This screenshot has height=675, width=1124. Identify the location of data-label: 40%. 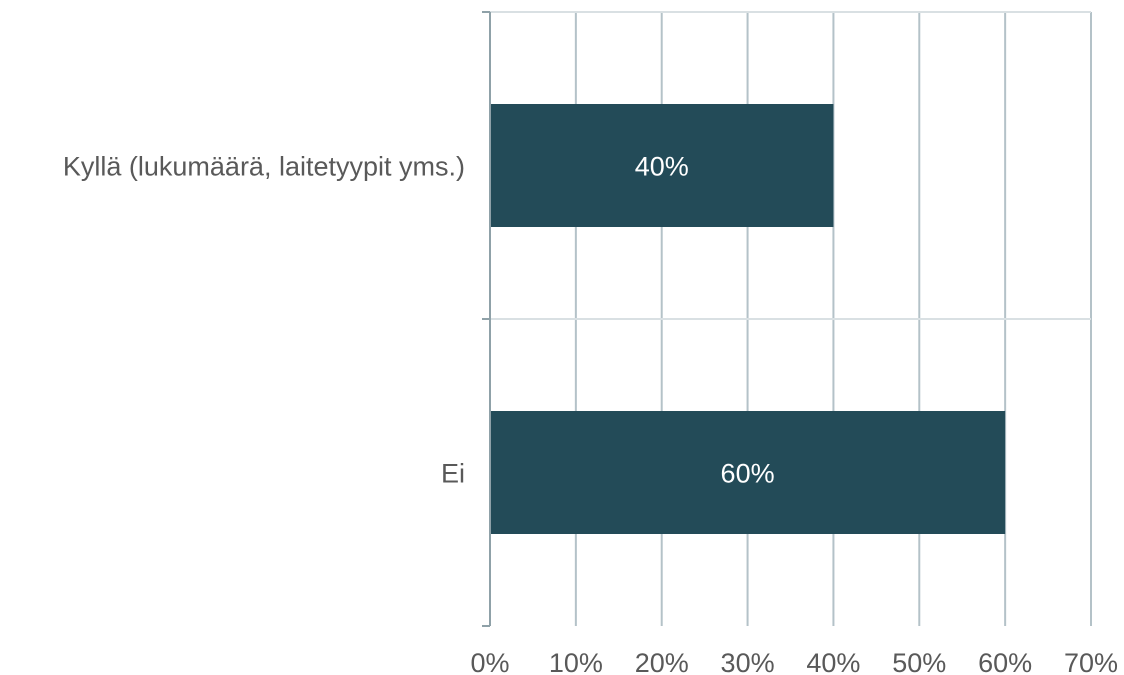
(662, 167).